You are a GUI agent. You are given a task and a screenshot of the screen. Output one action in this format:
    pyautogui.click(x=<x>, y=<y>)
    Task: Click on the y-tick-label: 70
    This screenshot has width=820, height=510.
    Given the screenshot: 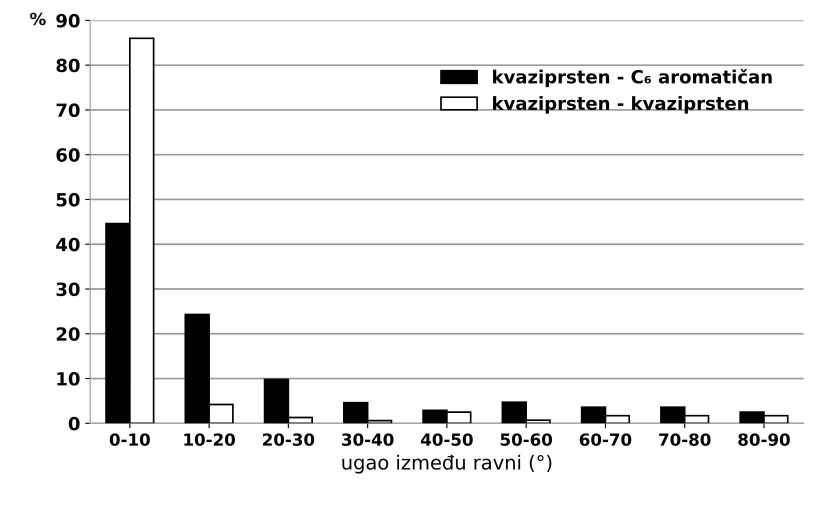 What is the action you would take?
    pyautogui.click(x=68, y=110)
    